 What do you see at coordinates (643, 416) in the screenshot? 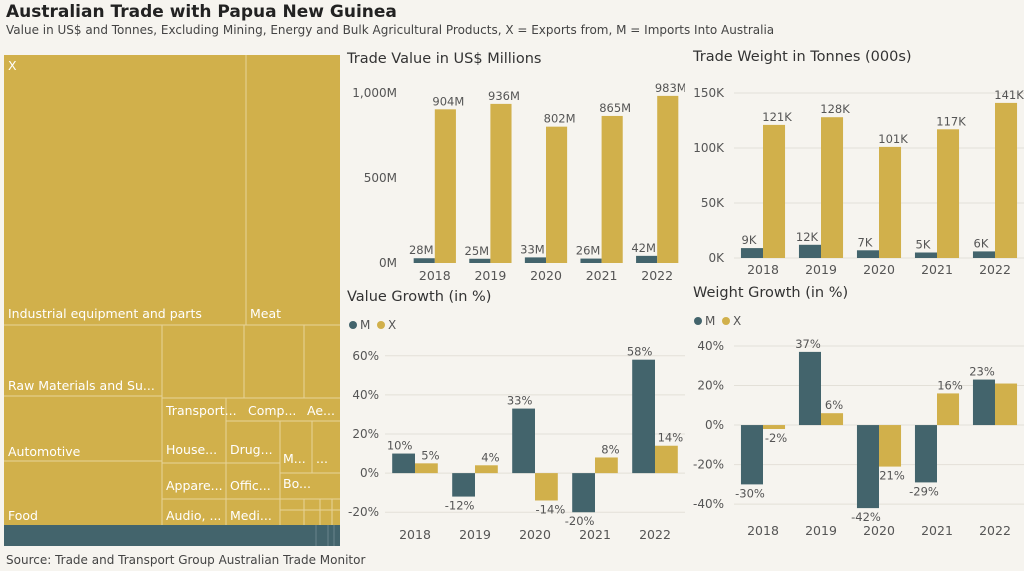
I see `value-growth-bar-m-2022` at bounding box center [643, 416].